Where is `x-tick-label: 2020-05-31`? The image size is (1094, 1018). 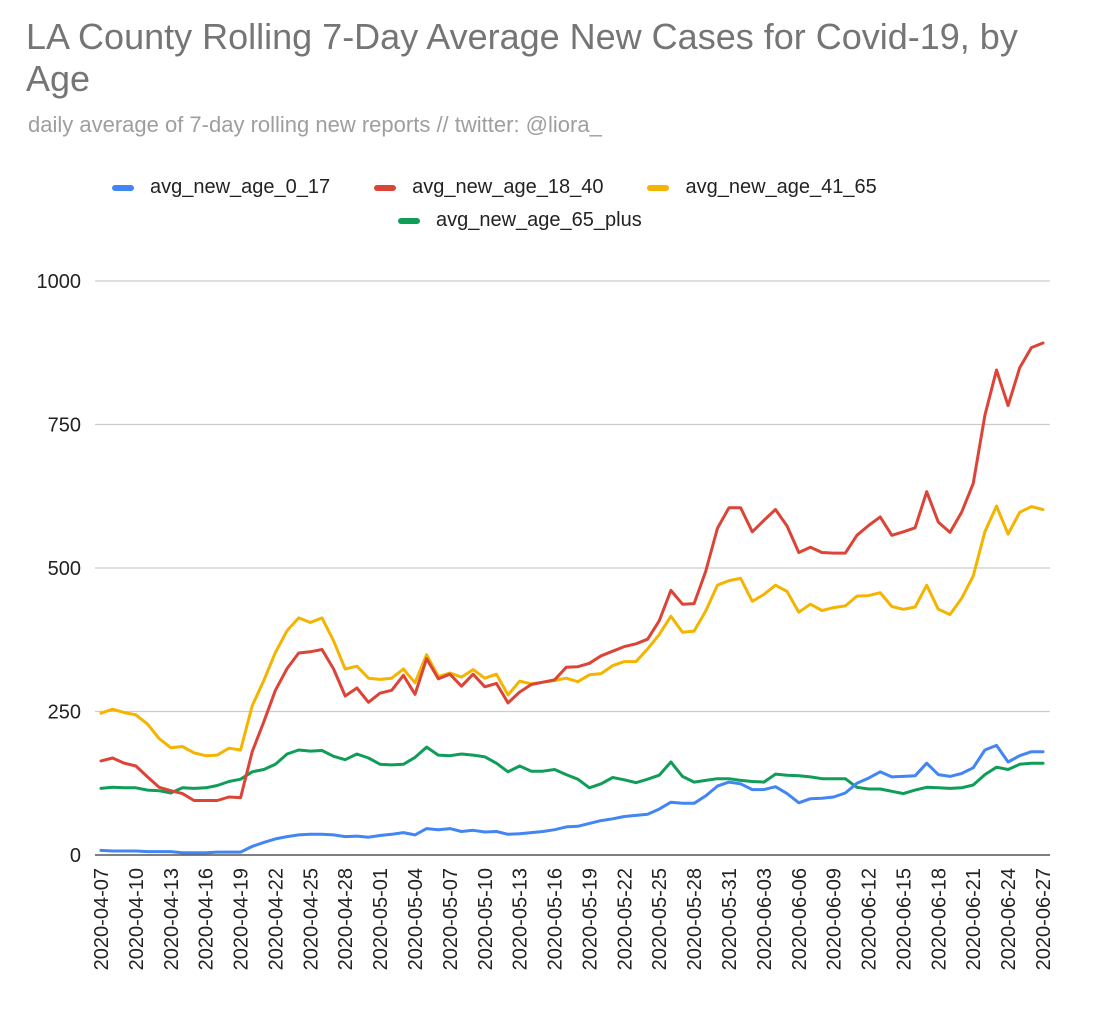
x-tick-label: 2020-05-31 is located at coordinates (730, 919).